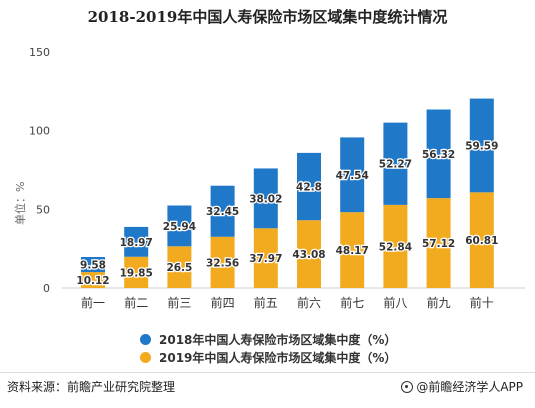 The height and width of the screenshot is (408, 535). Describe the element at coordinates (267, 372) in the screenshot. I see `footer-divider` at that location.